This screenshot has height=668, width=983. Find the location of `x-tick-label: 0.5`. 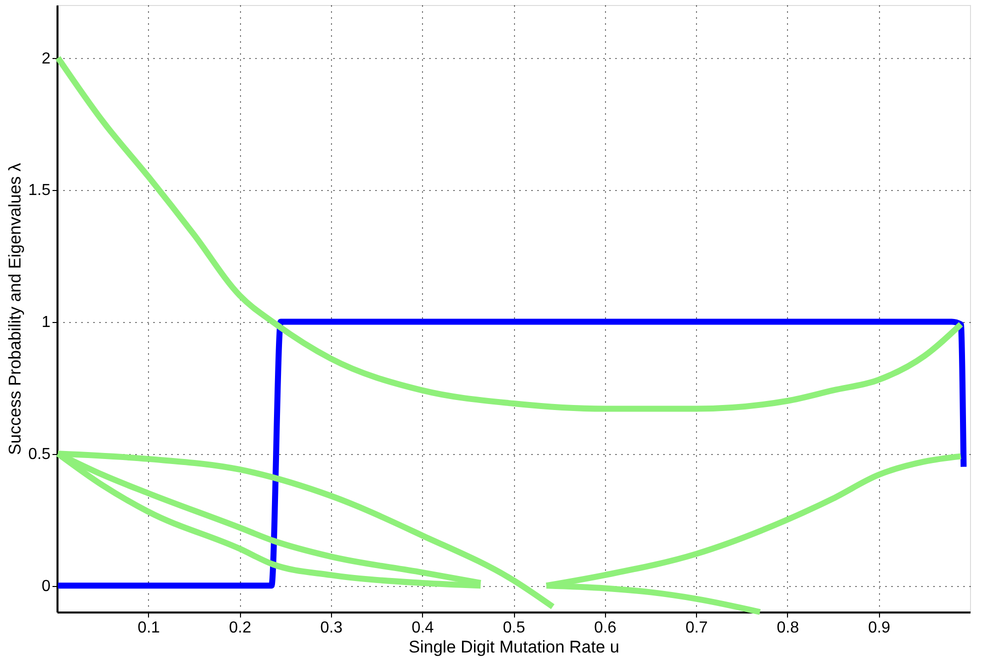

x-tick-label: 0.5 is located at coordinates (514, 628).